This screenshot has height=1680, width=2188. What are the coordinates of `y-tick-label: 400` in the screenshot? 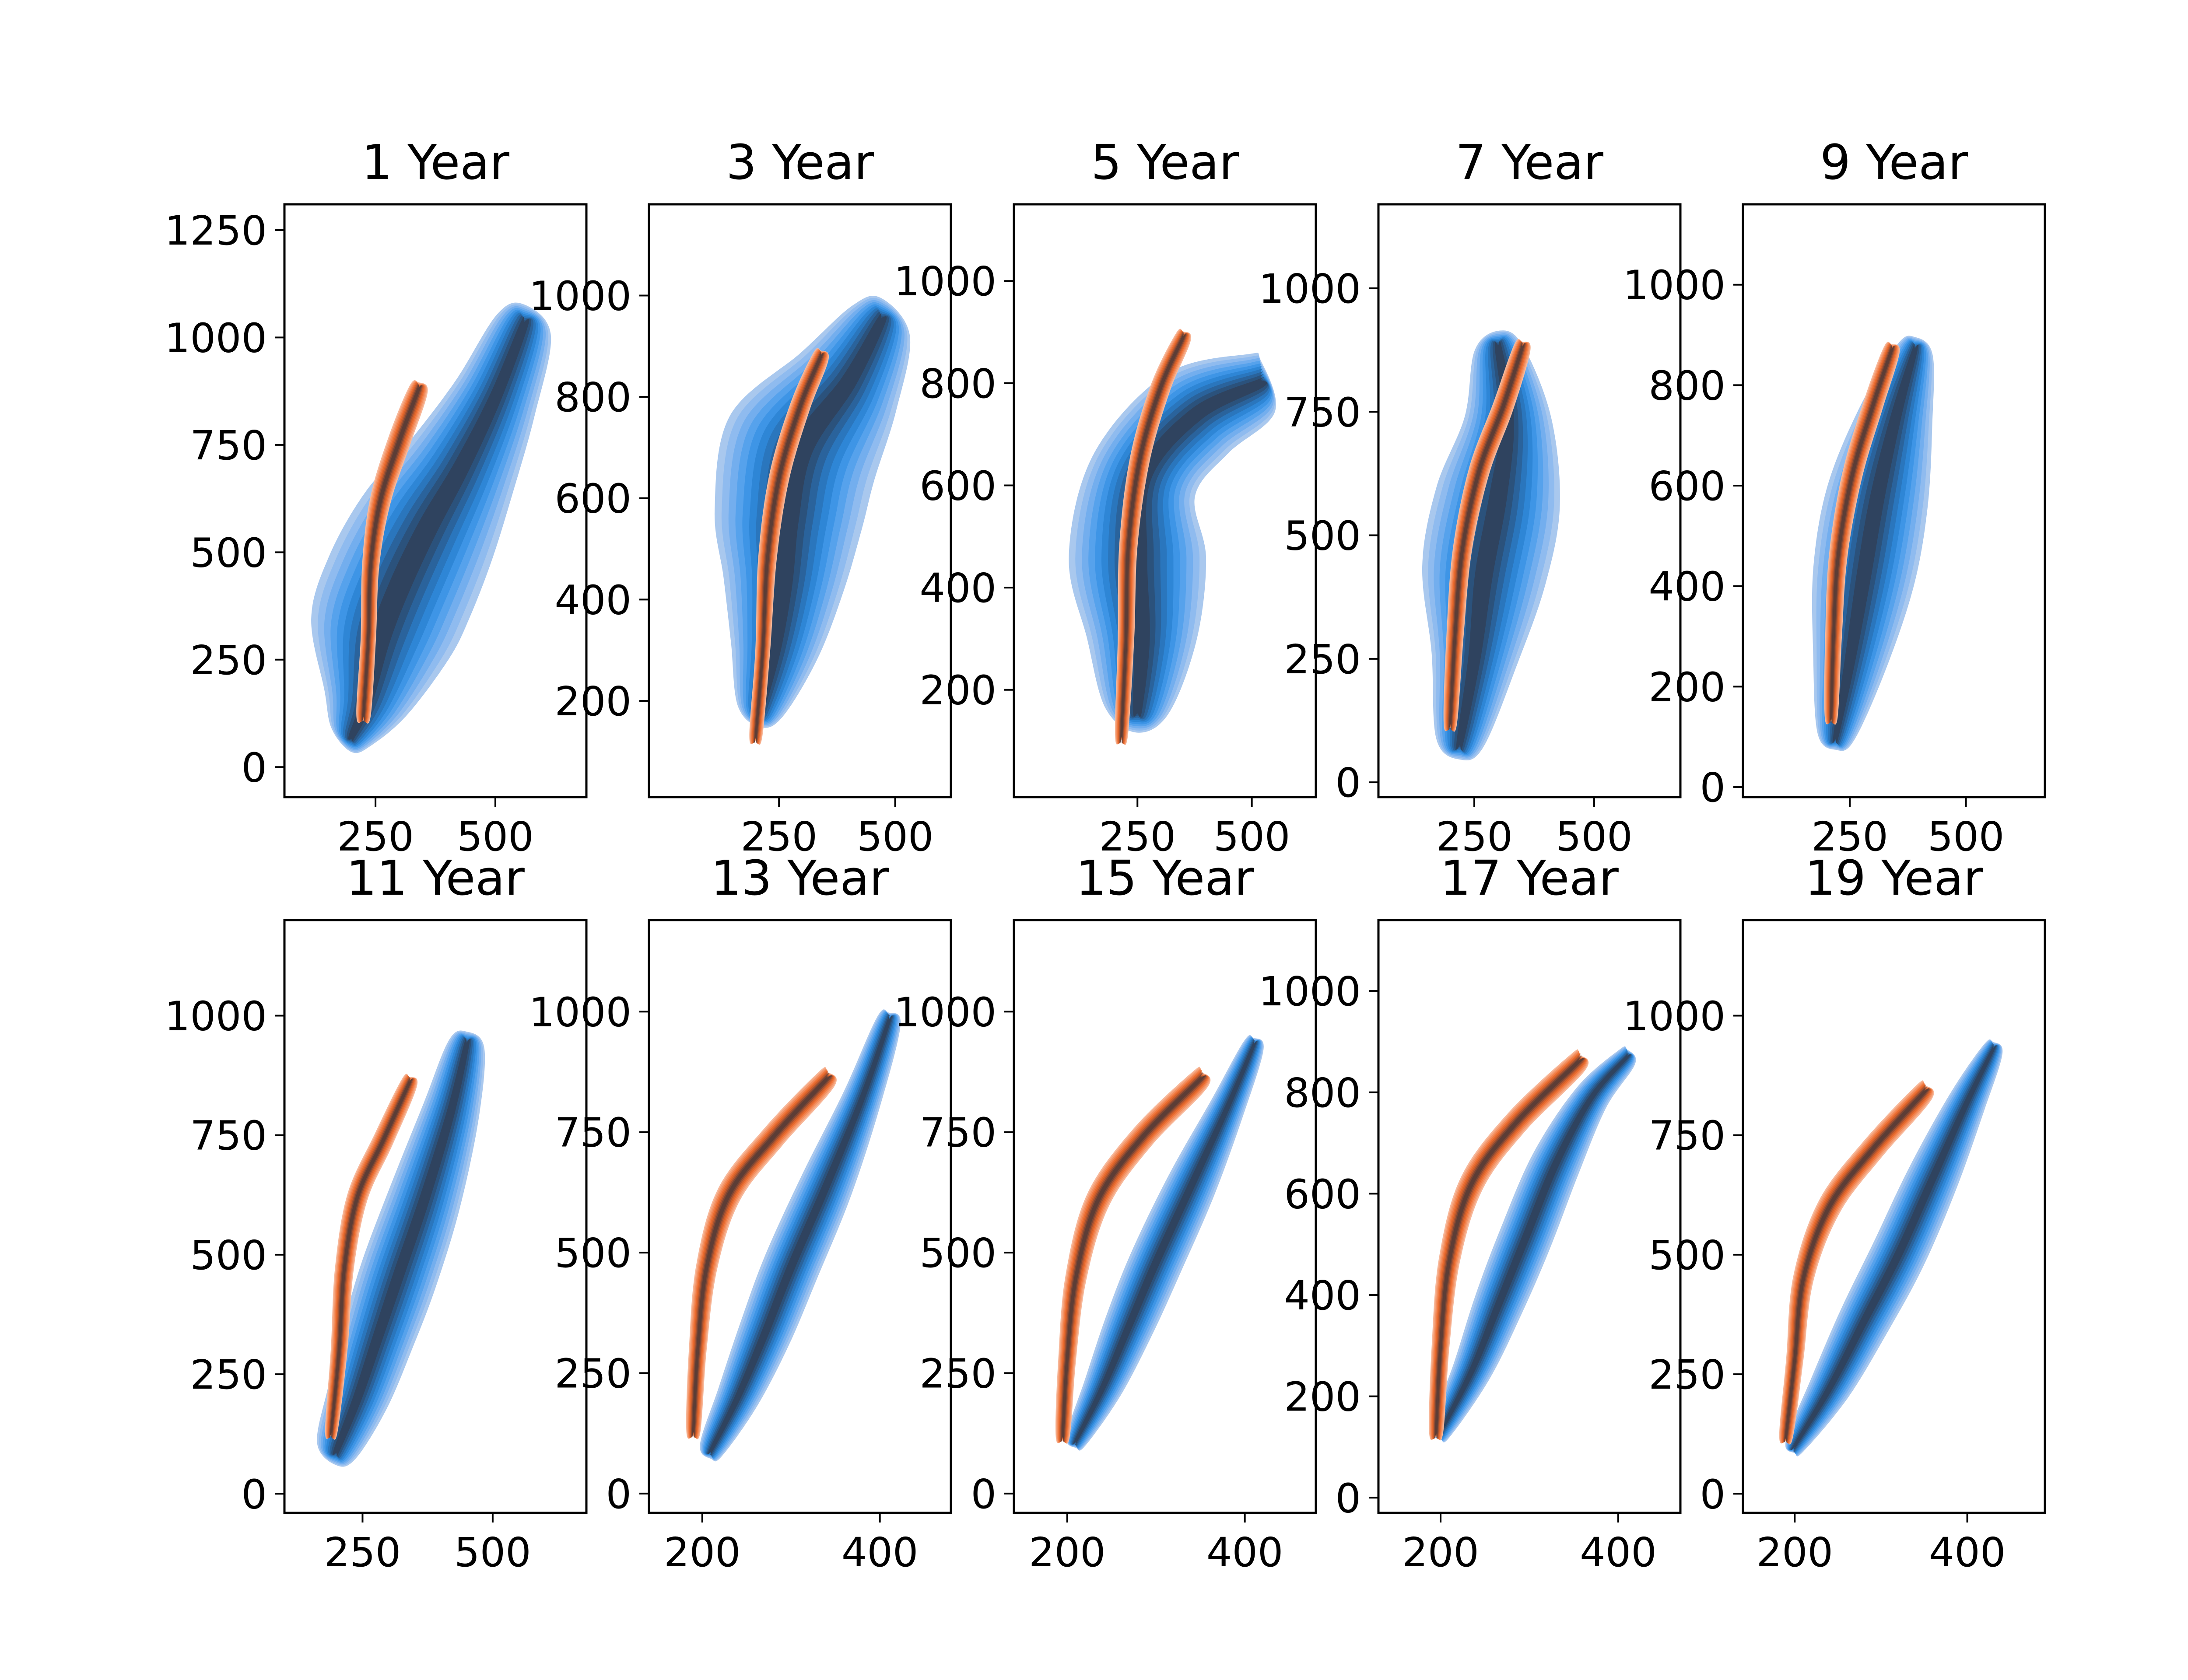 It's located at (1322, 1295).